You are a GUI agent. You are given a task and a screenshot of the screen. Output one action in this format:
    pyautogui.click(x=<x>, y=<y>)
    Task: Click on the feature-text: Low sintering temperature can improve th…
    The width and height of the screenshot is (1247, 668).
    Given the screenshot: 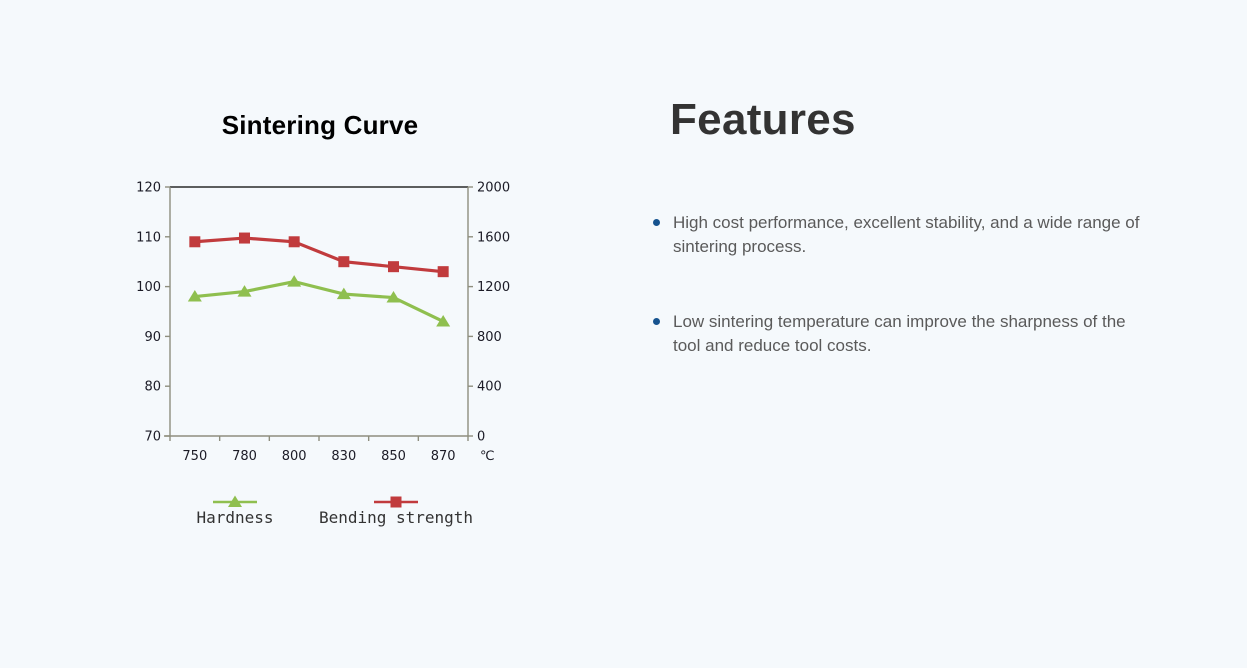 What is the action you would take?
    pyautogui.click(x=899, y=333)
    